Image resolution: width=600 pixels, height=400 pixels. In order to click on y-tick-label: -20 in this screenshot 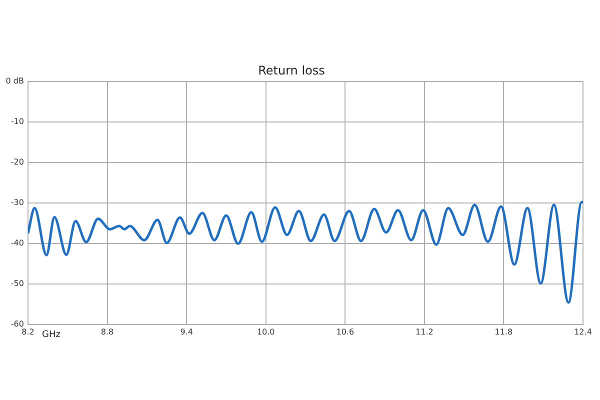, I will do `click(17, 161)`.